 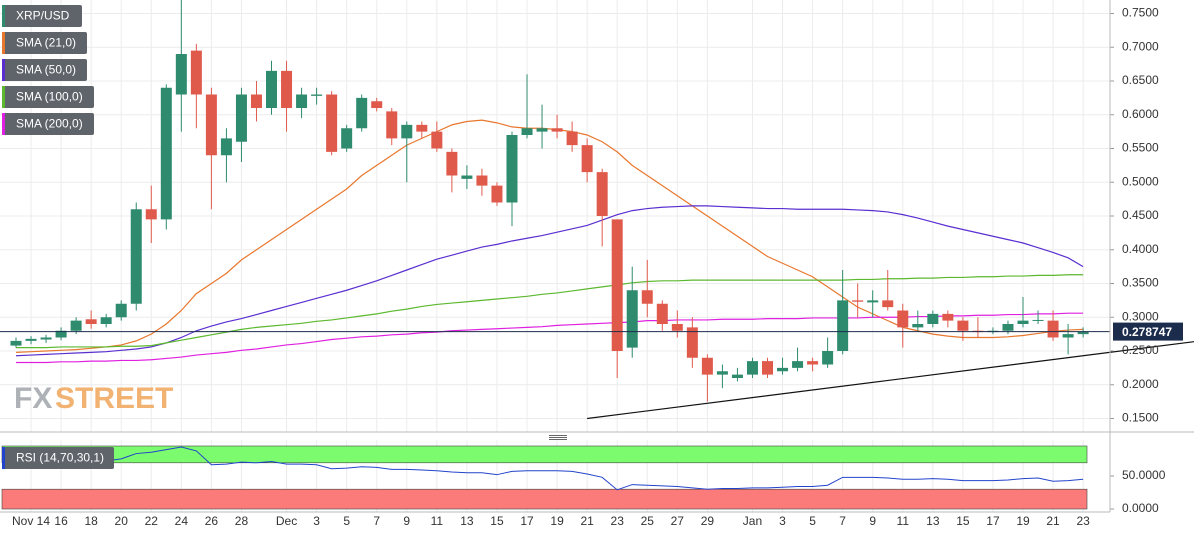 I want to click on legend-label: SMA (100,0), so click(x=49, y=97).